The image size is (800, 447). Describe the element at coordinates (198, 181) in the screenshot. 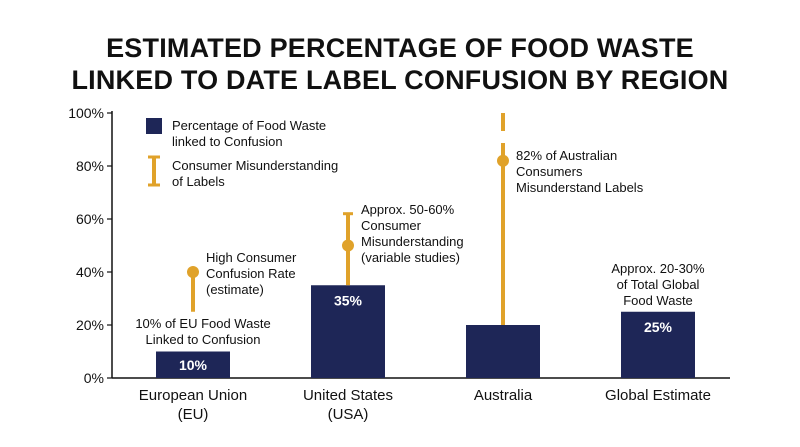

I see `legend-label: of Labels` at that location.